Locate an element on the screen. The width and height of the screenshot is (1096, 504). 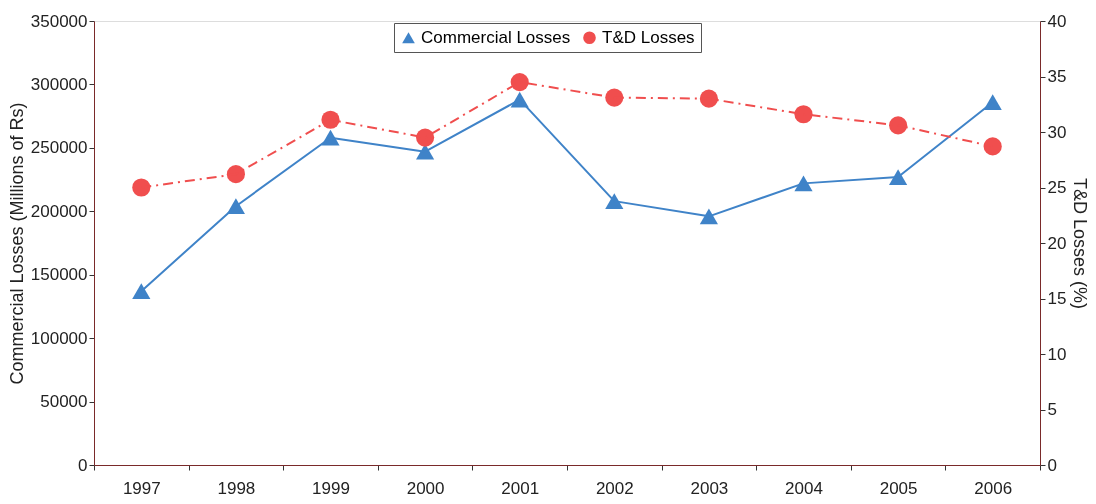
x-tick-label: 2000 is located at coordinates (425, 488).